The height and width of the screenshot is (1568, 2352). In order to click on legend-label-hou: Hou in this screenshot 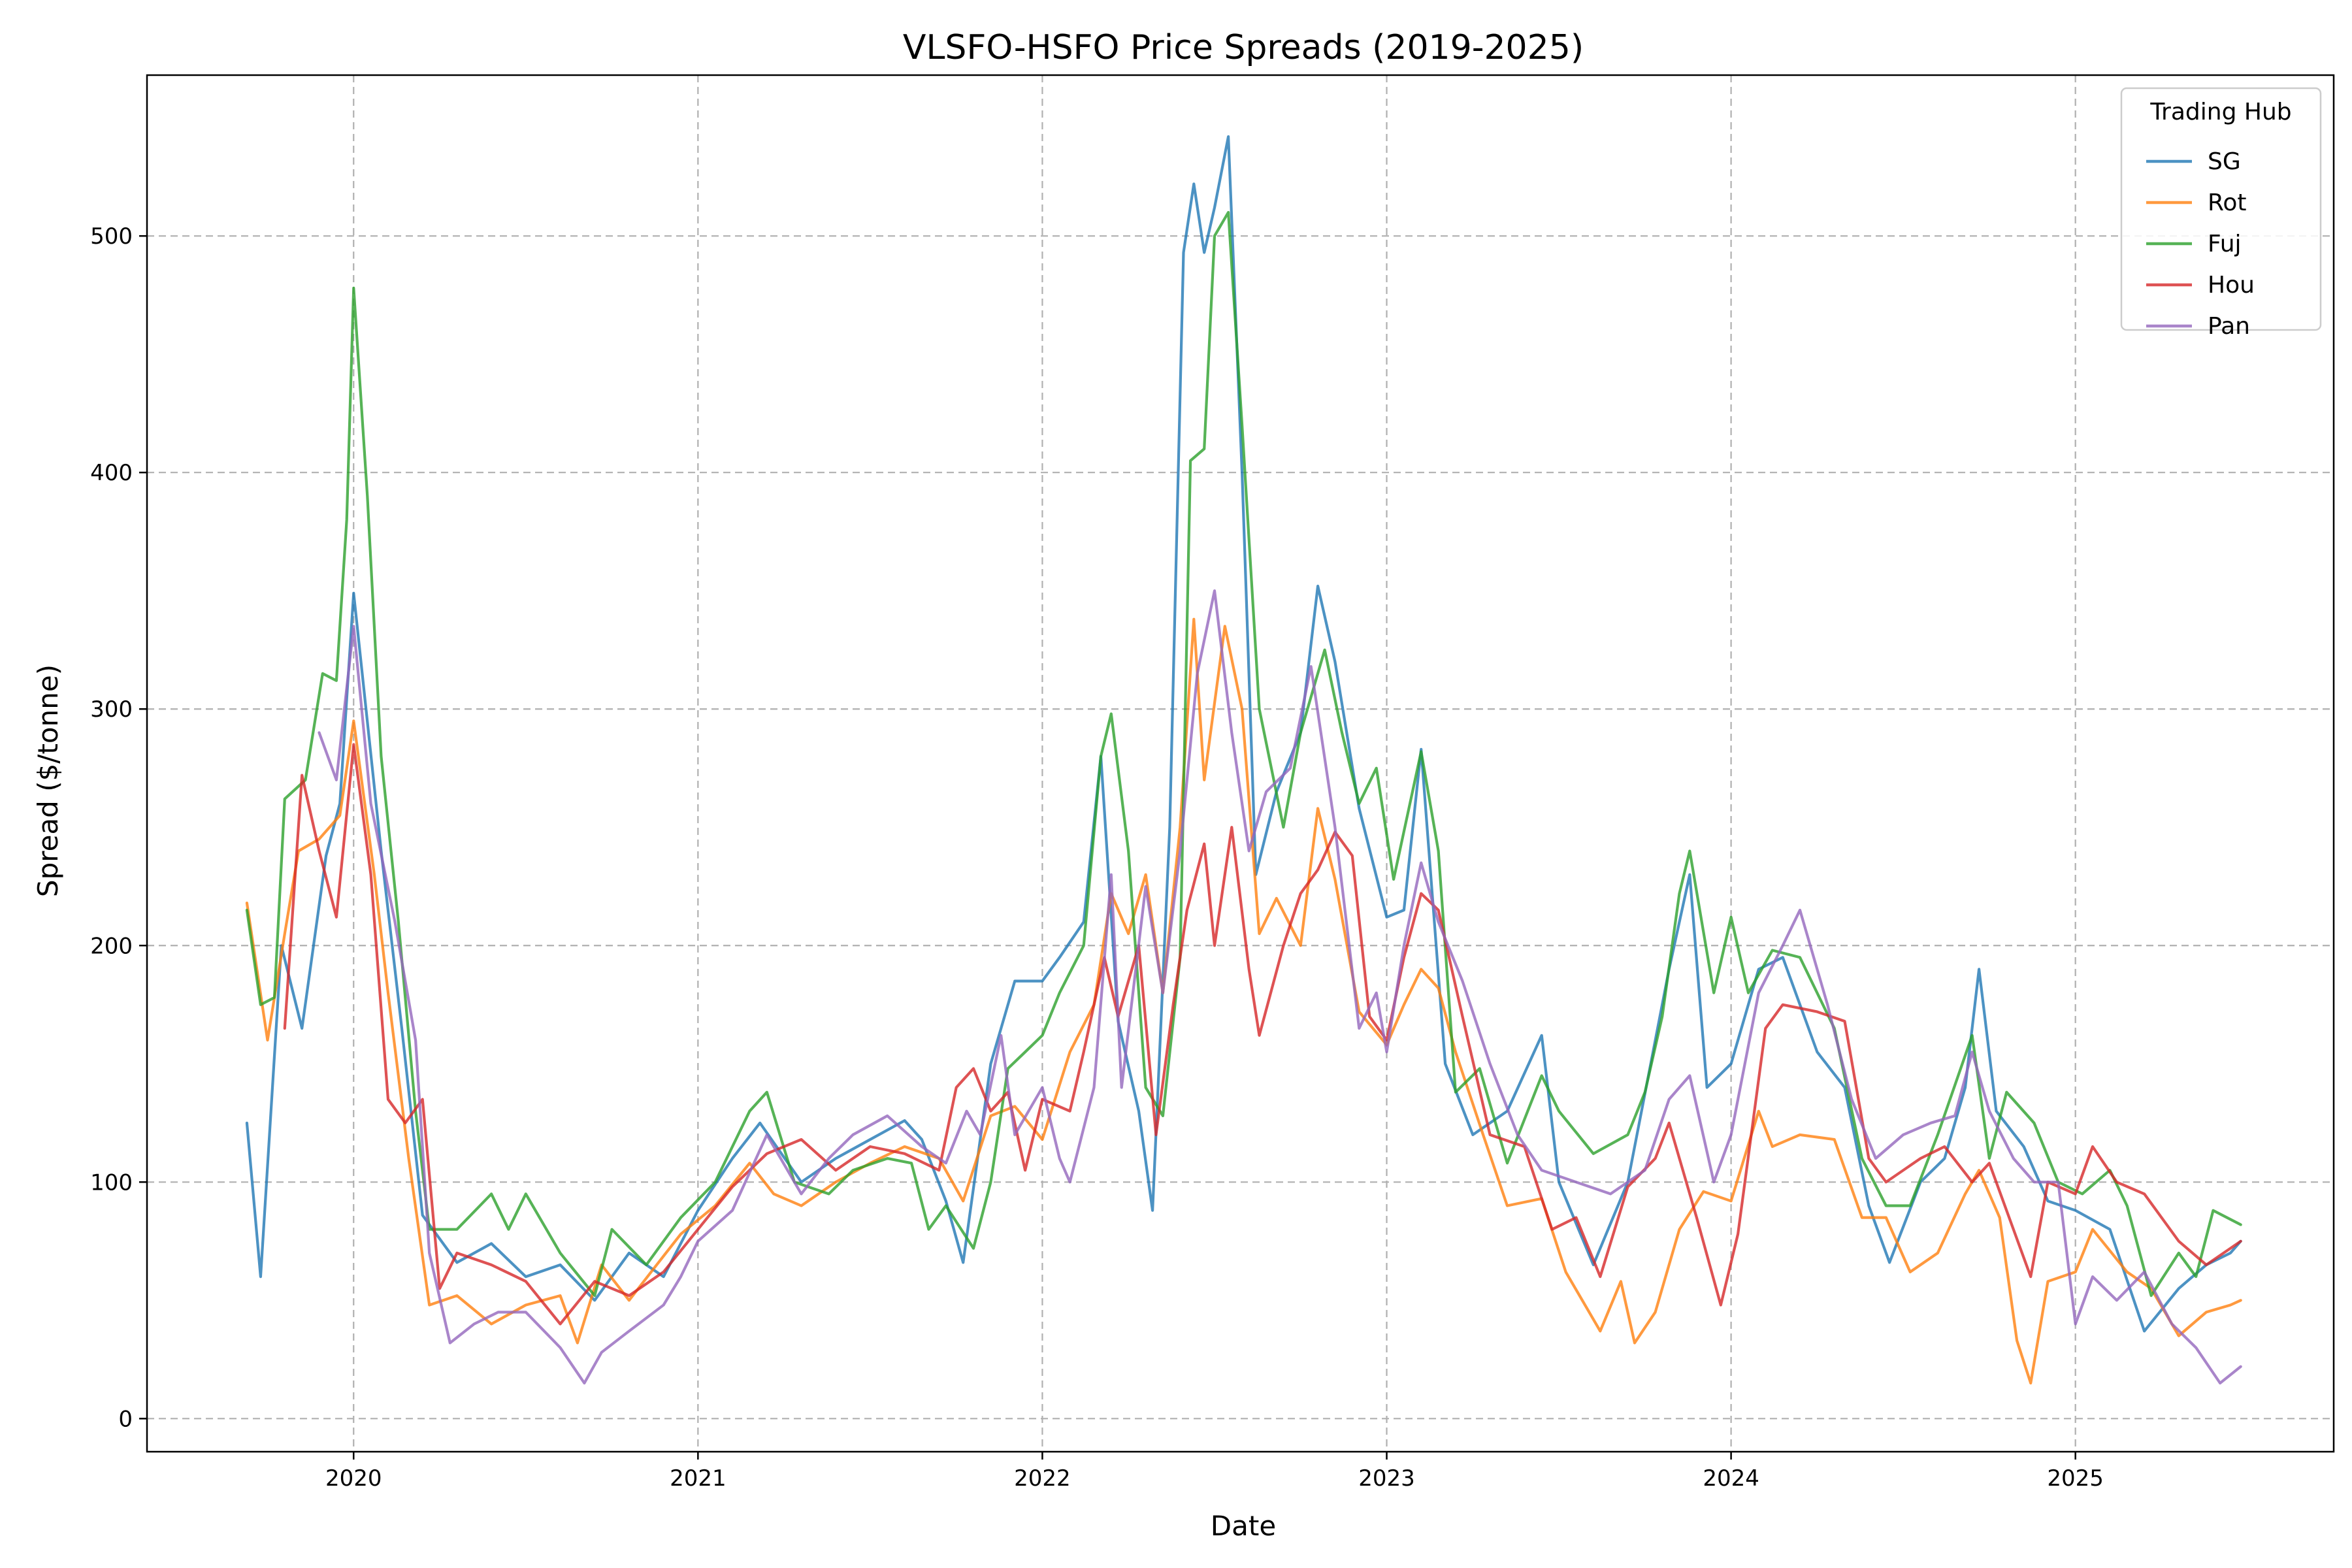, I will do `click(2231, 285)`.